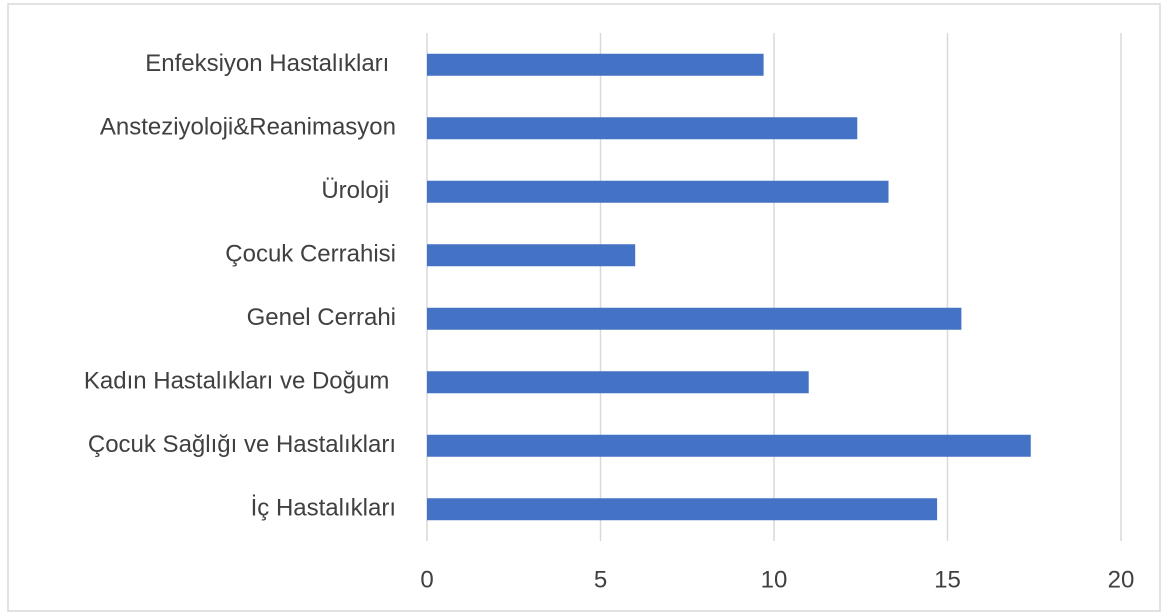 Image resolution: width=1164 pixels, height=615 pixels. What do you see at coordinates (270, 63) in the screenshot?
I see `y-tick-label: Enfeksiyon Hastalıkları` at bounding box center [270, 63].